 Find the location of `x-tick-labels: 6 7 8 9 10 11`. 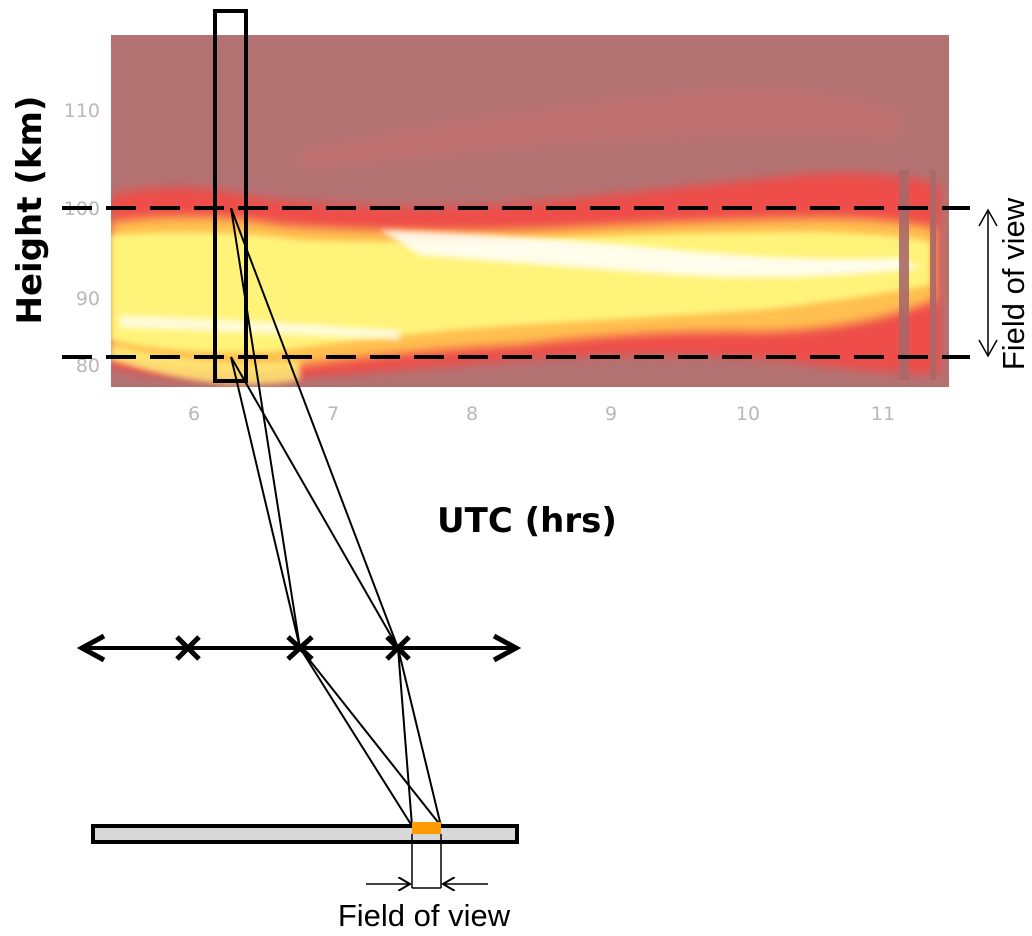

x-tick-labels: 6 7 8 9 10 11 is located at coordinates (541, 414).